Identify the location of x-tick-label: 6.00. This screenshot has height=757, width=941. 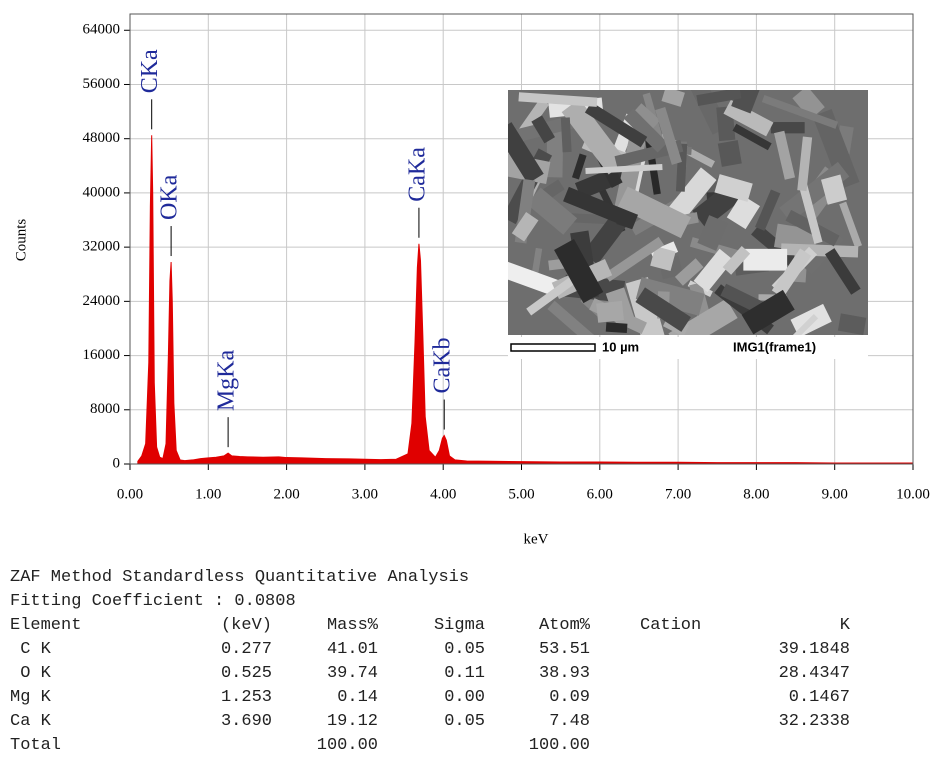
(600, 494).